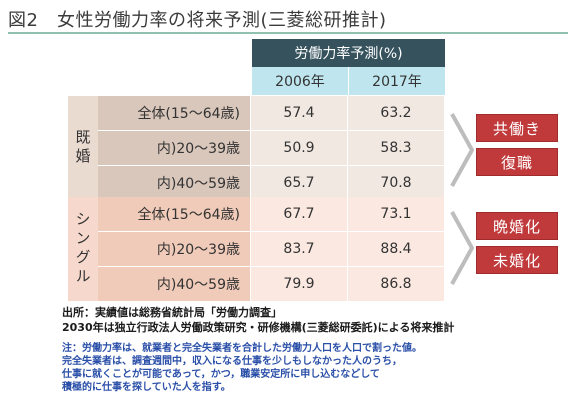 This screenshot has height=400, width=580. I want to click on source-line-2: 2030年は独立行政法人労働政策研究・研修機構(三菱総研委託)による将来推計, so click(258, 327).